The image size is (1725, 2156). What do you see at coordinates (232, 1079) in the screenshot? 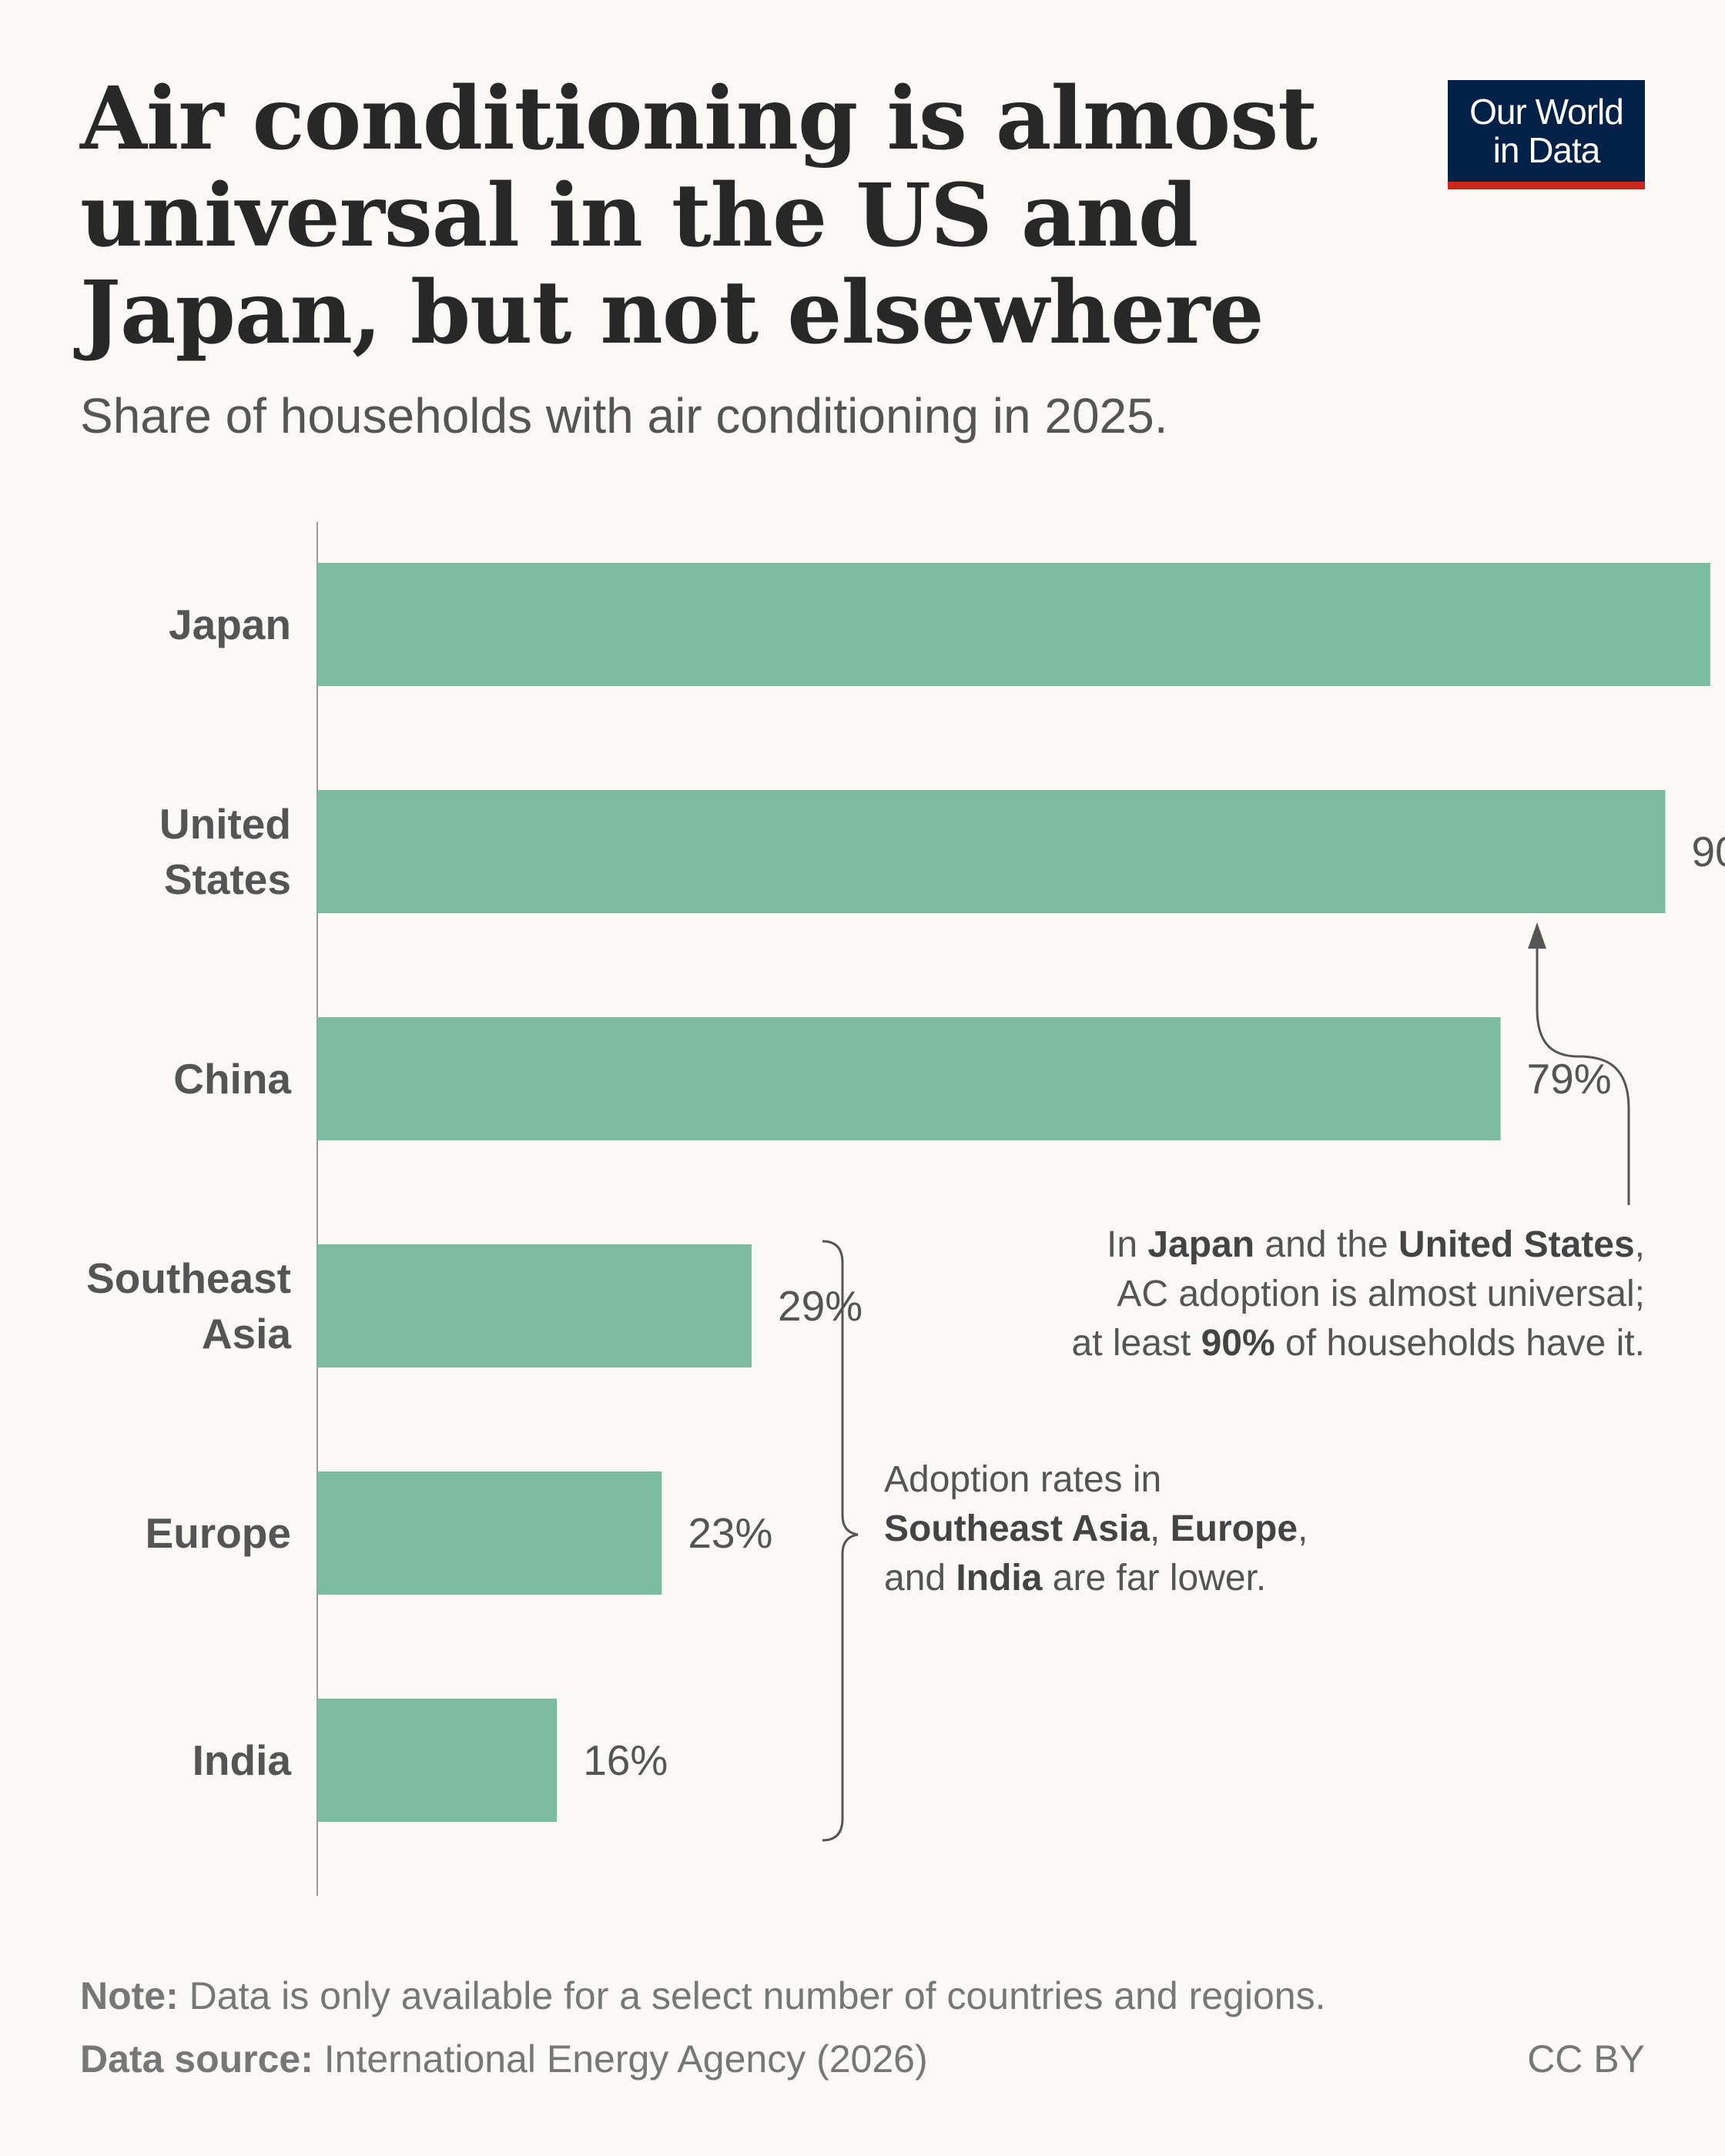
I see `category-label-china: China` at bounding box center [232, 1079].